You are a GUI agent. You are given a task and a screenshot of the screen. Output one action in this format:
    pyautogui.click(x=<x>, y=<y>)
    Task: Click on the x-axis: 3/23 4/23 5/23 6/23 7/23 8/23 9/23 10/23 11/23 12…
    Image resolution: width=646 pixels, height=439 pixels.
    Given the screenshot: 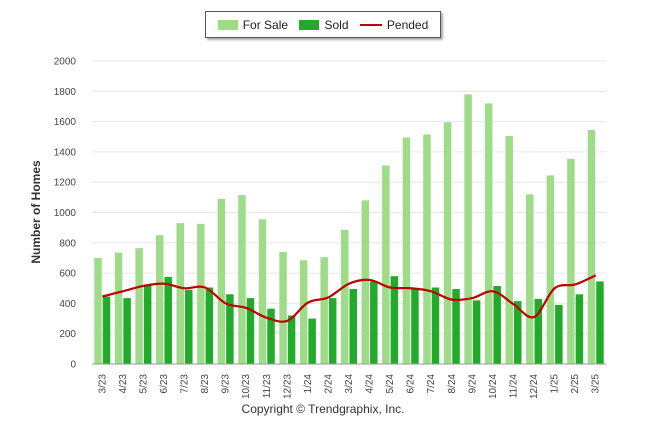 What is the action you would take?
    pyautogui.click(x=349, y=386)
    